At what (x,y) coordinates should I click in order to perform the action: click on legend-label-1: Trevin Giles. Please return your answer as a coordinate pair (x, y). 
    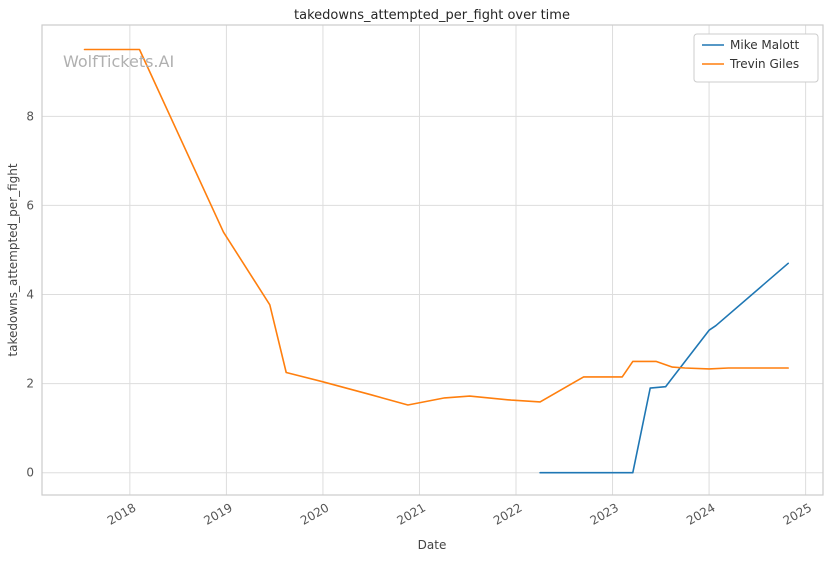
    Looking at the image, I should click on (764, 64).